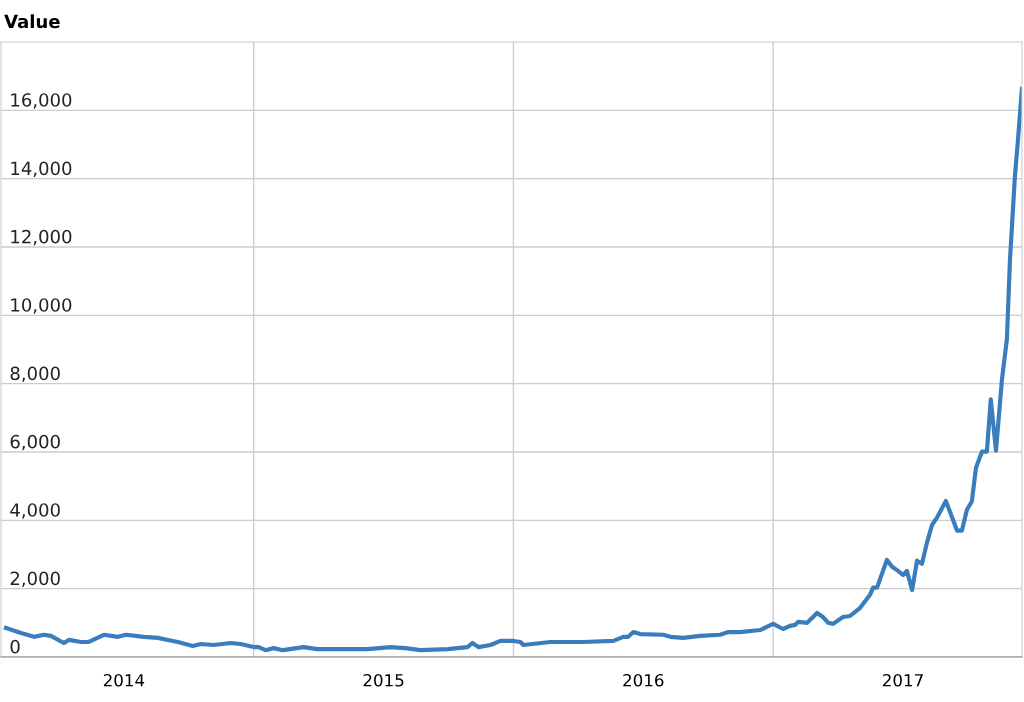  I want to click on y-tick-label: 6,000, so click(35, 442).